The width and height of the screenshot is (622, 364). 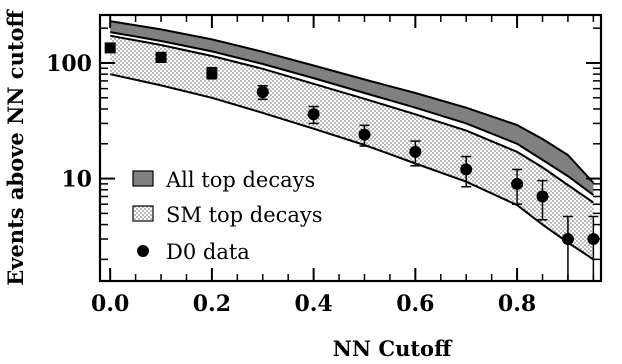 I want to click on x-tick-label: 0.8, so click(x=517, y=304).